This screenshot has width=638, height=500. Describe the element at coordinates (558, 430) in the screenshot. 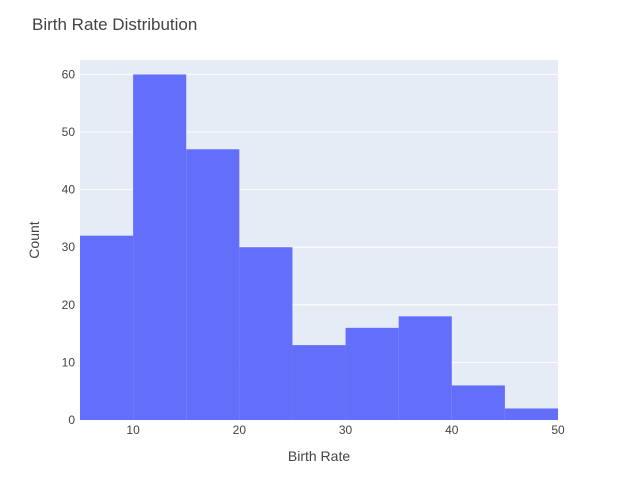

I see `x-tick-label-50: 50` at that location.